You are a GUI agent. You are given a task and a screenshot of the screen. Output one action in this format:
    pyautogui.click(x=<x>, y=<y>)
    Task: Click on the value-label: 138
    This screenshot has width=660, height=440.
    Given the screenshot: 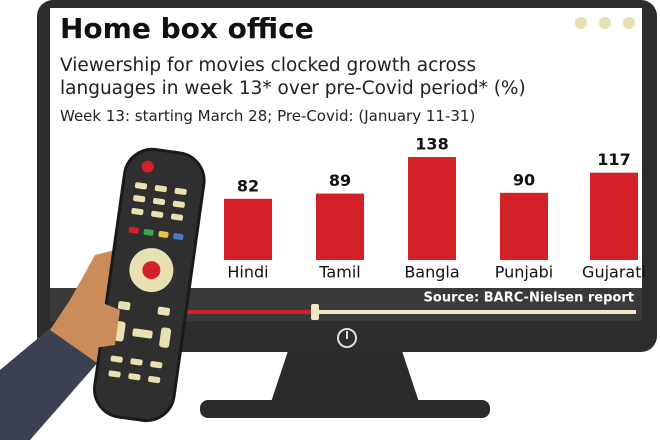 What is the action you would take?
    pyautogui.click(x=431, y=144)
    